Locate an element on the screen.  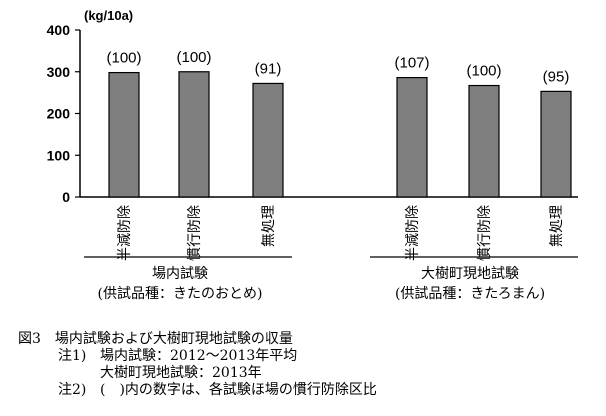
group-name-1: 場内試験 is located at coordinates (180, 274).